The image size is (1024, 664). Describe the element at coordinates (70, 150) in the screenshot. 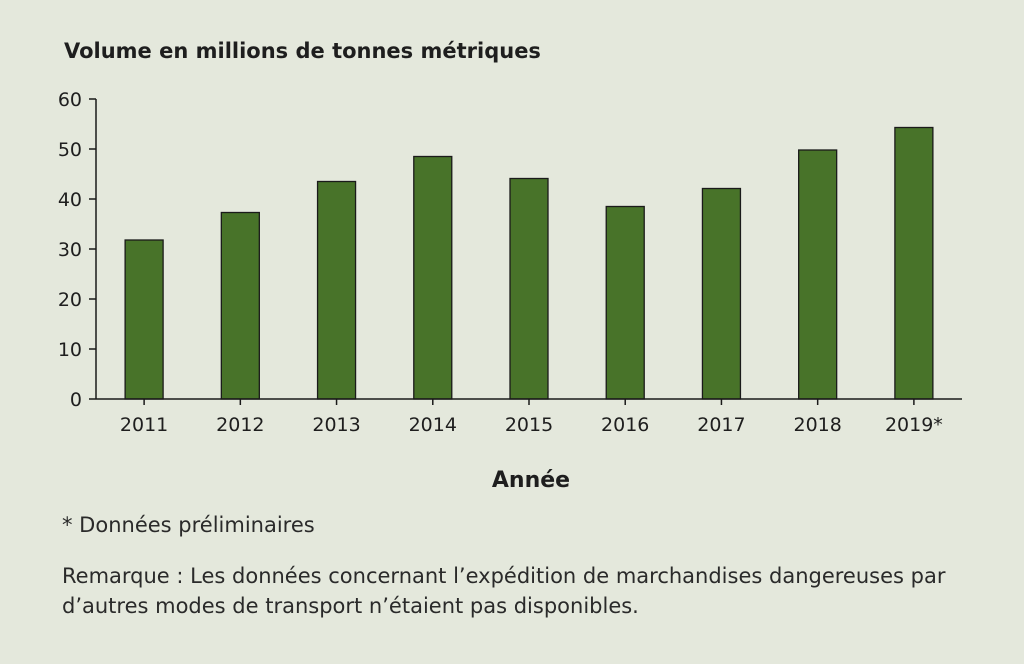

I see `y-tick-label: 50` at that location.